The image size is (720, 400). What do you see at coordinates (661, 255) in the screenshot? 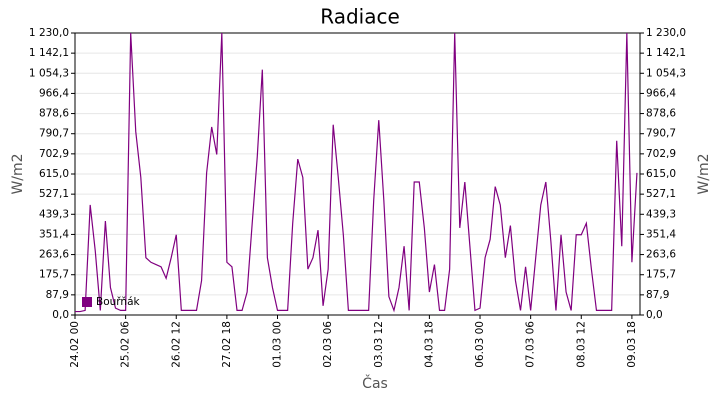
I see `y2-tick-label: 263,6` at bounding box center [661, 255].